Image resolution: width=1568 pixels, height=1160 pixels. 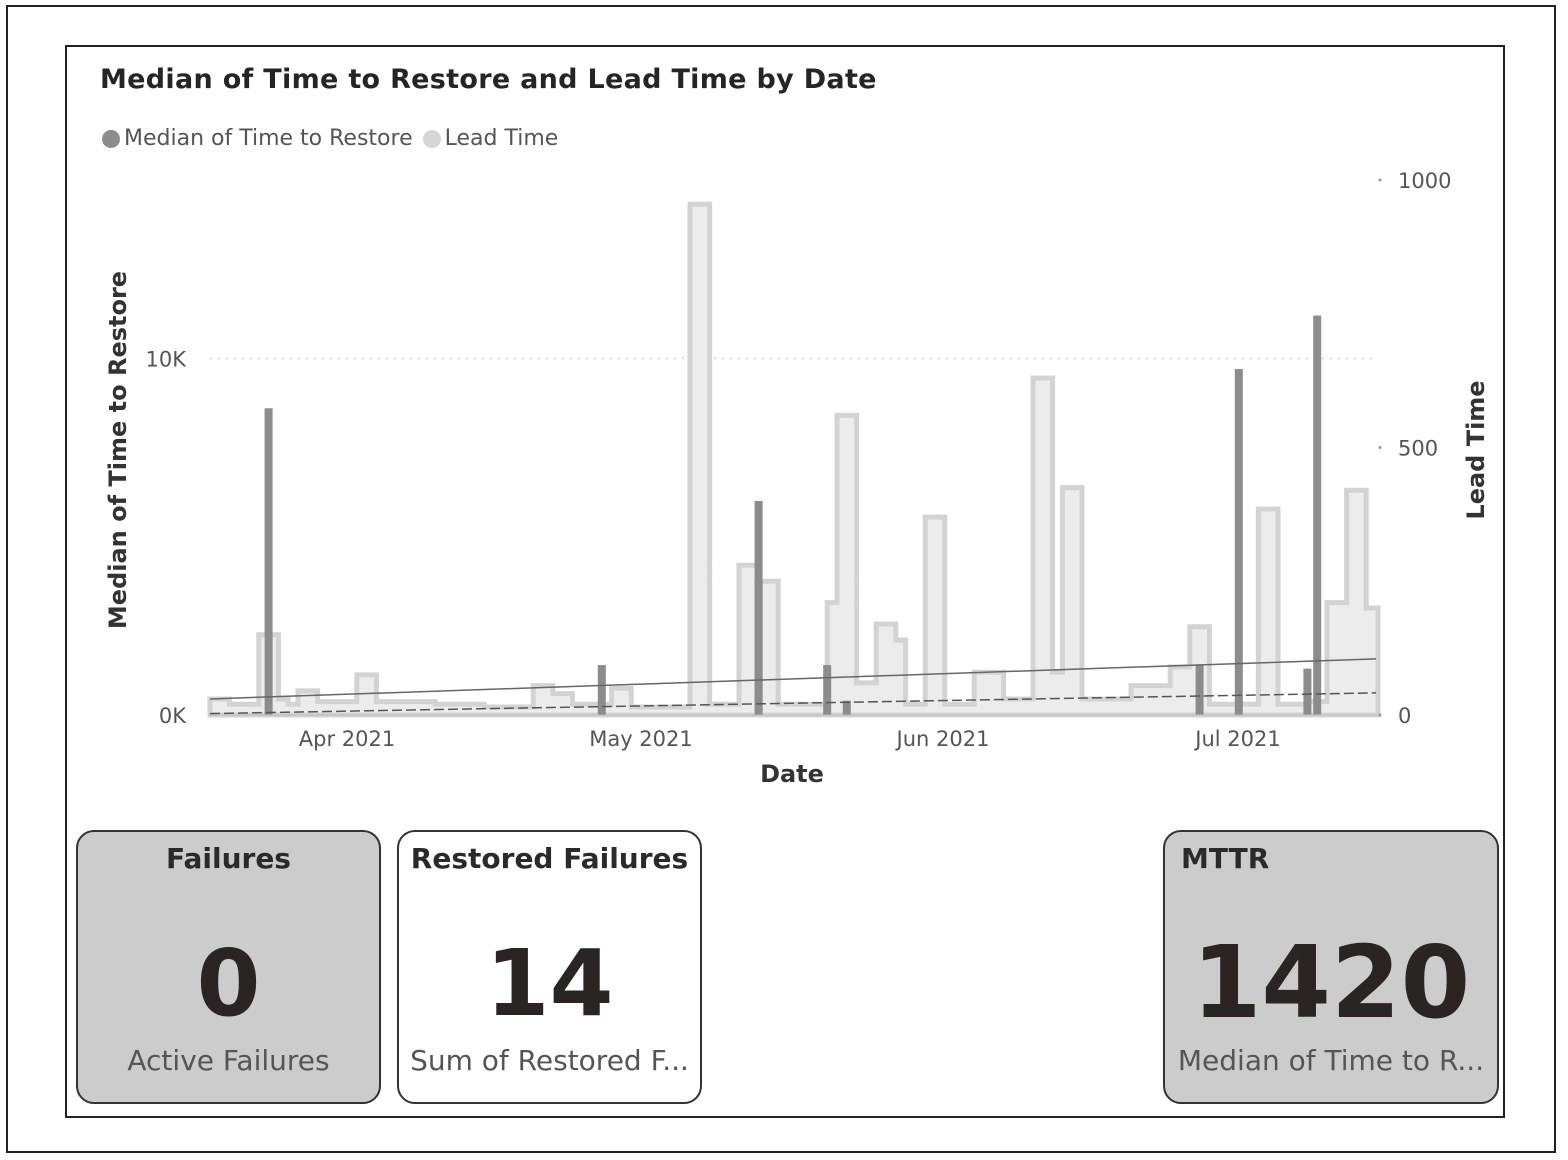 I want to click on x-tick-label: May 2021, so click(x=641, y=739).